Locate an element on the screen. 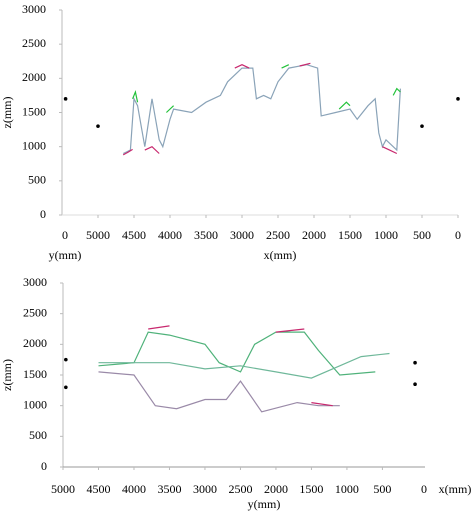  x-tick-label: 0 is located at coordinates (458, 235).